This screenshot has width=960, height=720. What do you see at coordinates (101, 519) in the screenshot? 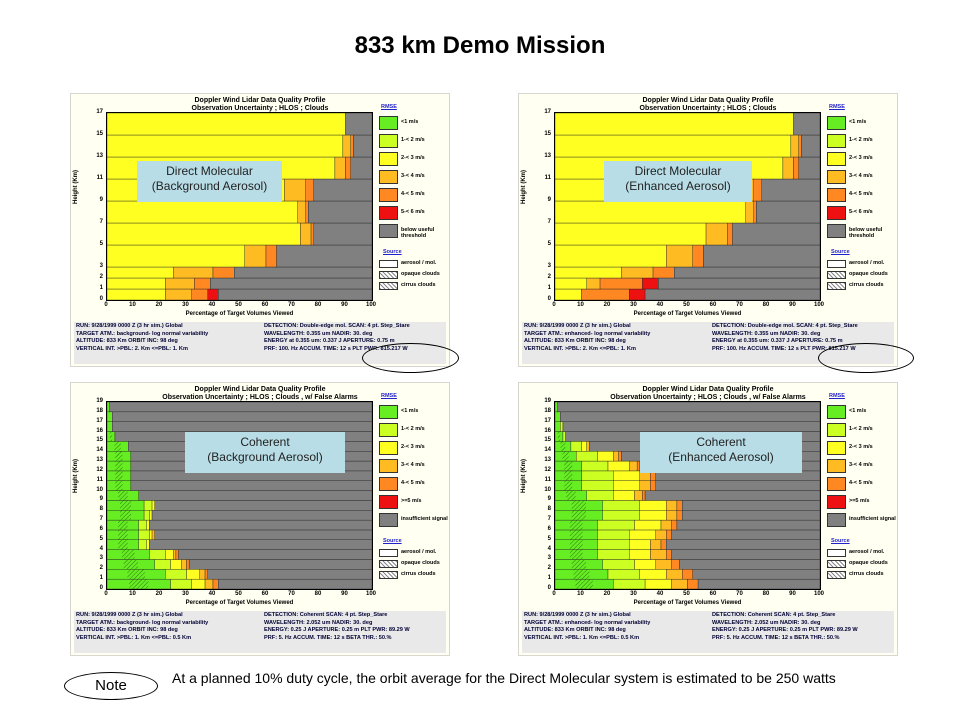
I see `y-tick-label: 7` at bounding box center [101, 519].